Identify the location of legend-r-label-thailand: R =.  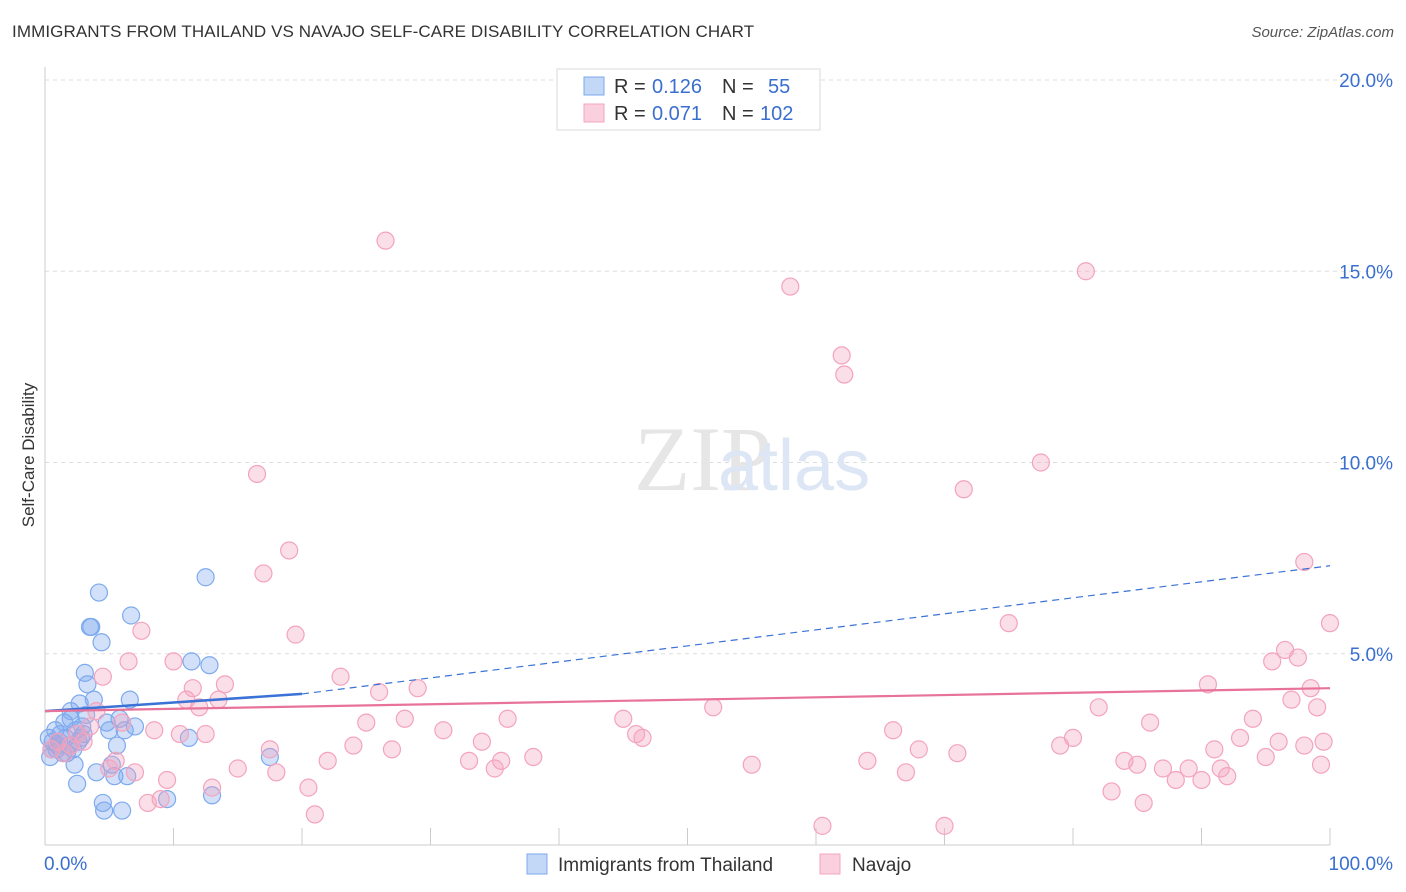
(630, 87).